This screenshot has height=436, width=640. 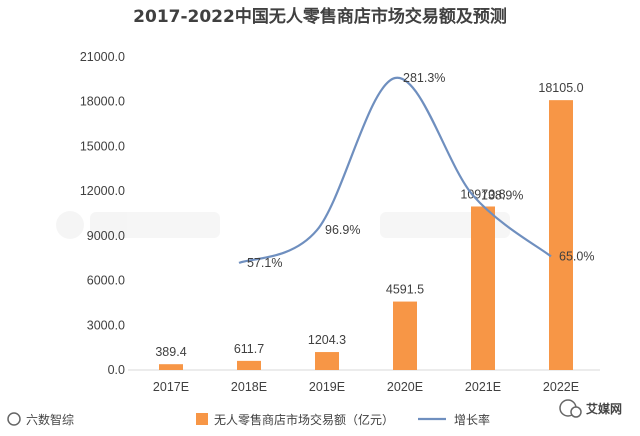 I want to click on x-tick-label: 2021E, so click(x=483, y=387).